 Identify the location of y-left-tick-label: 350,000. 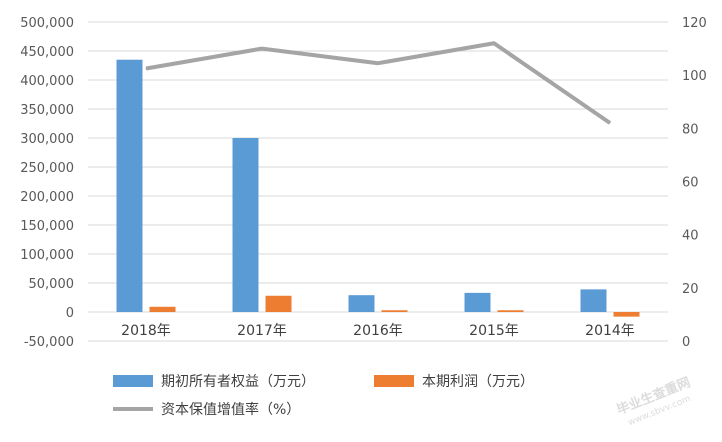
(47, 110).